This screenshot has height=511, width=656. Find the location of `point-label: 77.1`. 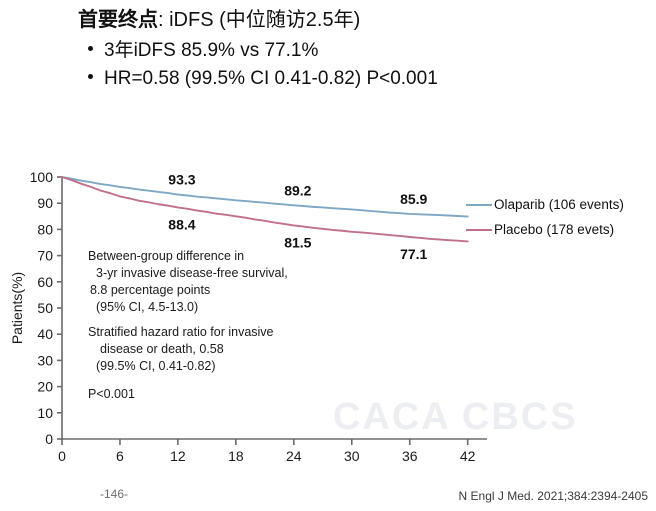

point-label: 77.1 is located at coordinates (413, 254).